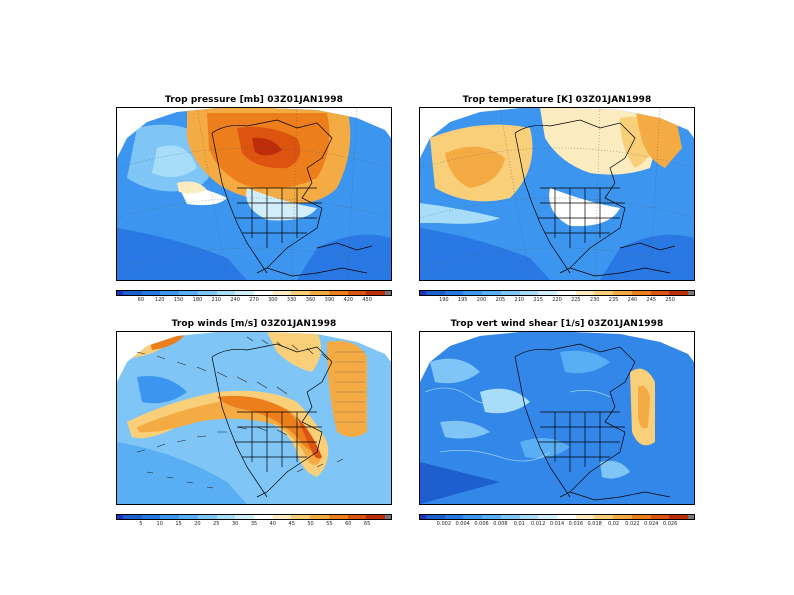  Describe the element at coordinates (444, 300) in the screenshot. I see `colorbar-tick: 190` at that location.